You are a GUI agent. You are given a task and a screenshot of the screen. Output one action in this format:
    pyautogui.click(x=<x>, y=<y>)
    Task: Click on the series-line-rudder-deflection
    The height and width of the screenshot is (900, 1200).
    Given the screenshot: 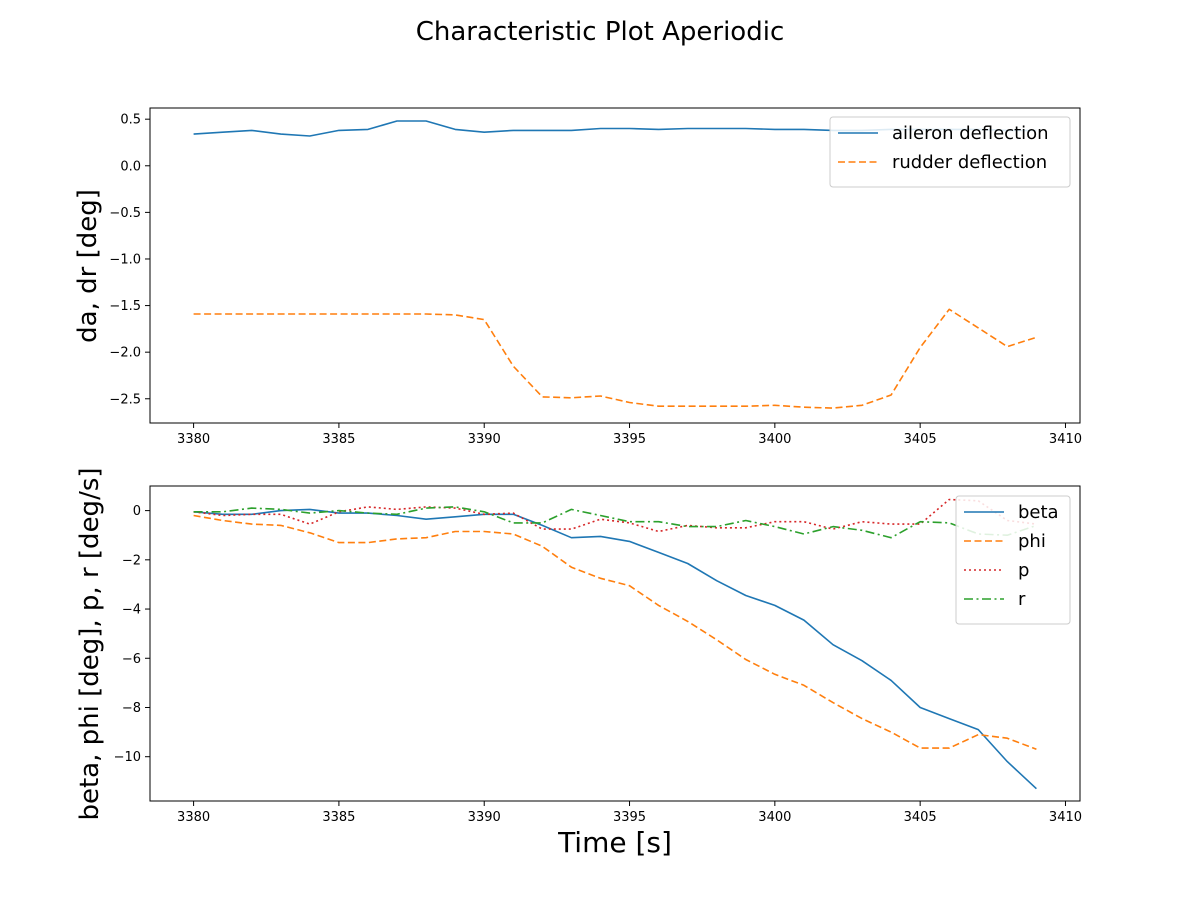 What is the action you would take?
    pyautogui.click(x=615, y=358)
    